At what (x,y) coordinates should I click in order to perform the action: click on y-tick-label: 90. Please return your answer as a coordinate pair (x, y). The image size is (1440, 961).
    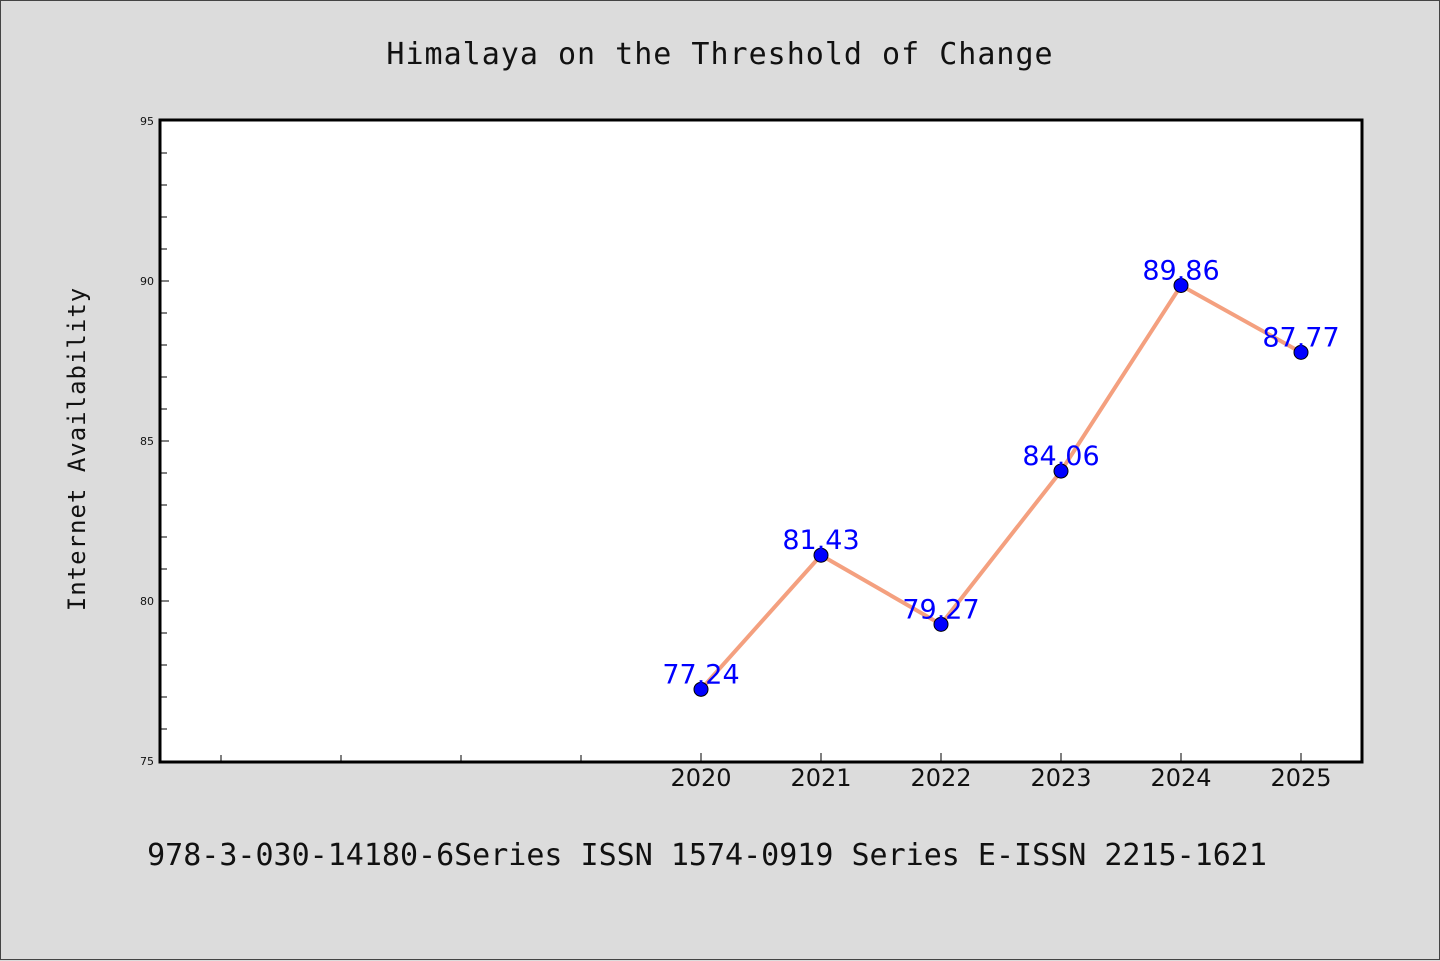
    Looking at the image, I should click on (147, 281).